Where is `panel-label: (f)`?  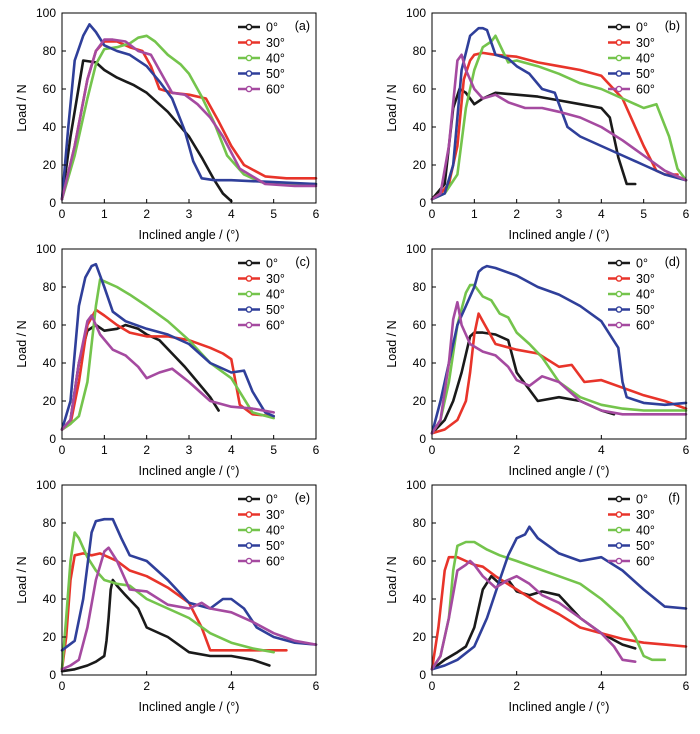 panel-label: (f) is located at coordinates (674, 498).